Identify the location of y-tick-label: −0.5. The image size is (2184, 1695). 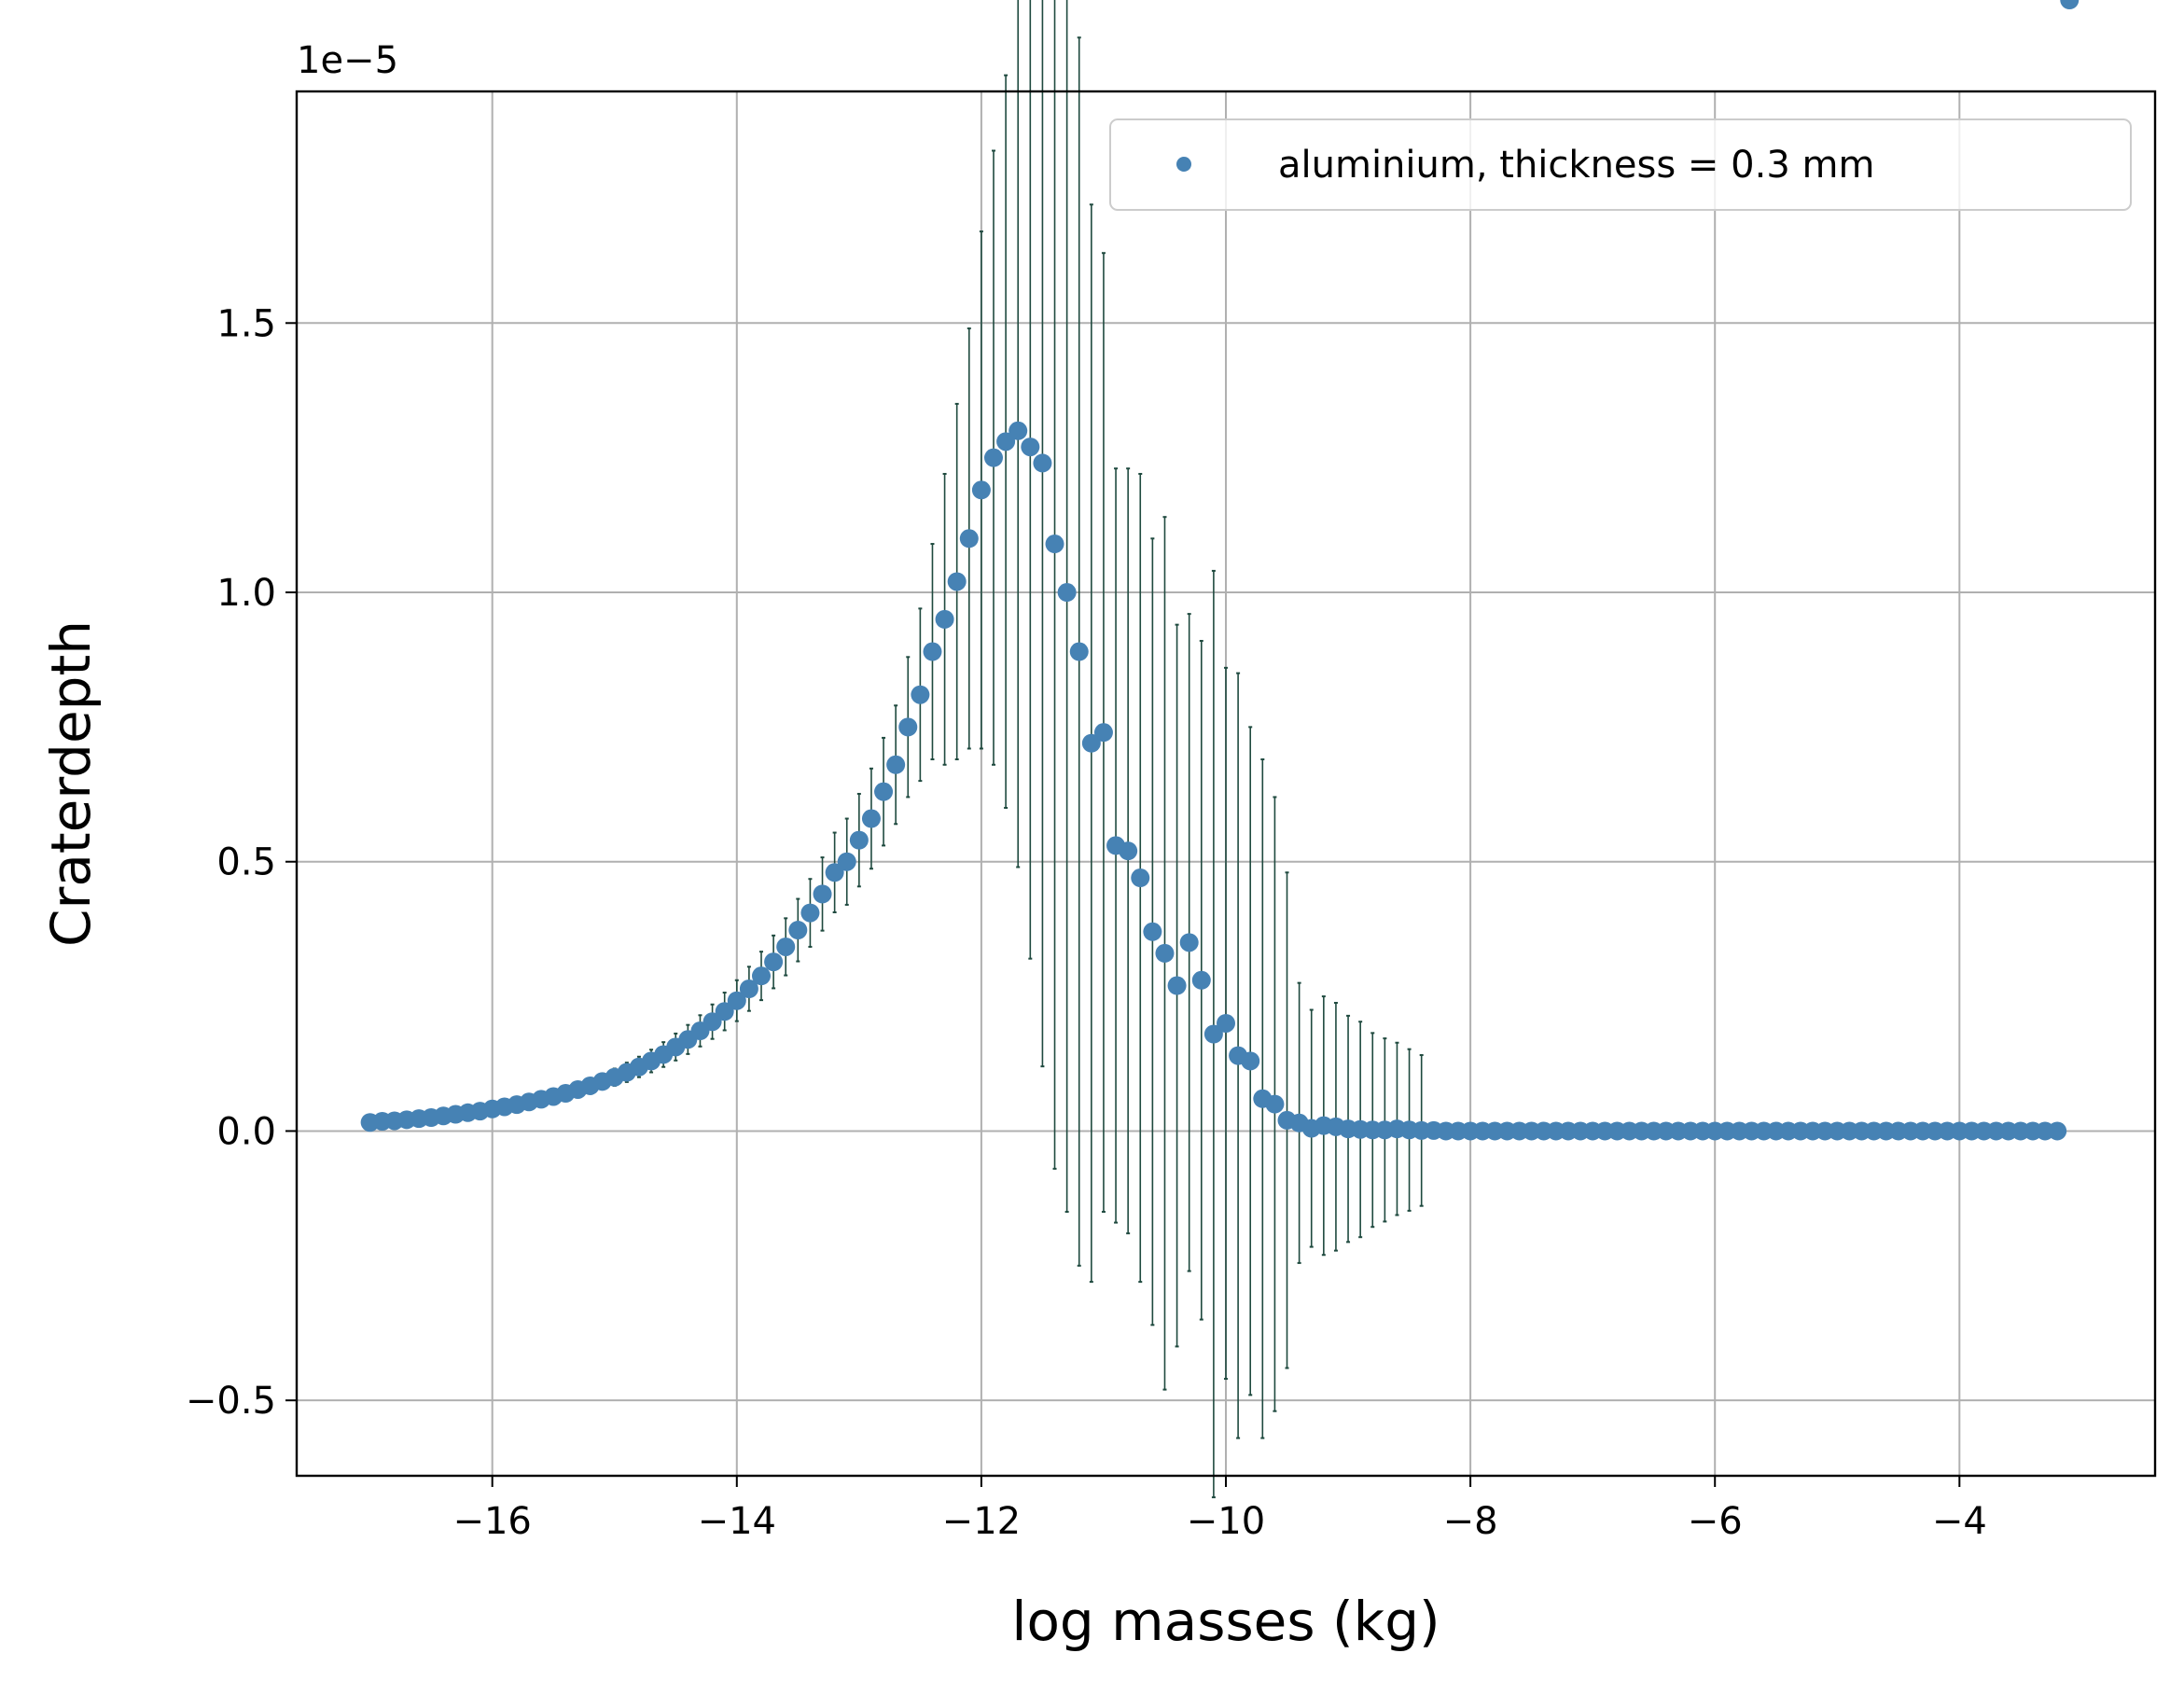
(231, 1401).